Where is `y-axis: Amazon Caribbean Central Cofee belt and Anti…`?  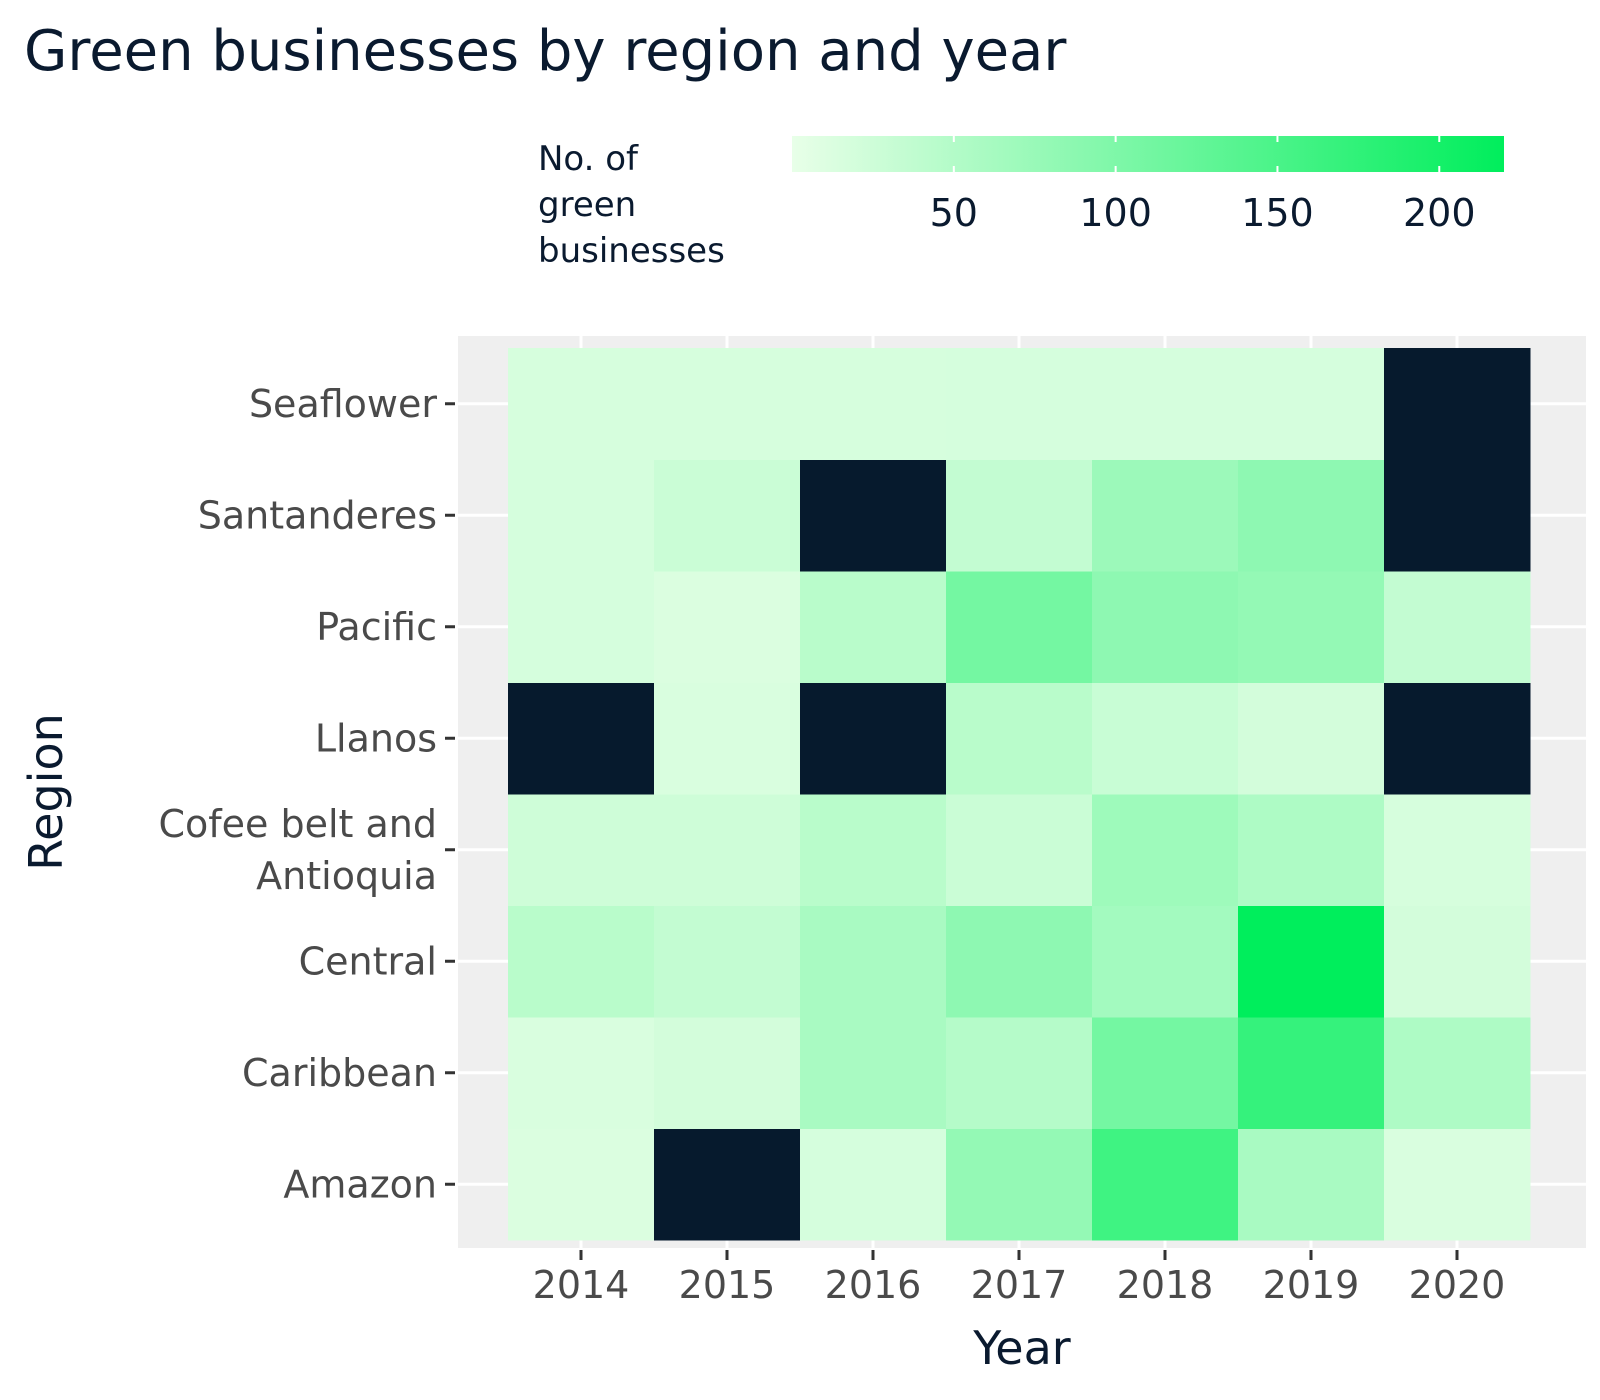 y-axis: Amazon Caribbean Central Cofee belt and Anti… is located at coordinates (306, 794).